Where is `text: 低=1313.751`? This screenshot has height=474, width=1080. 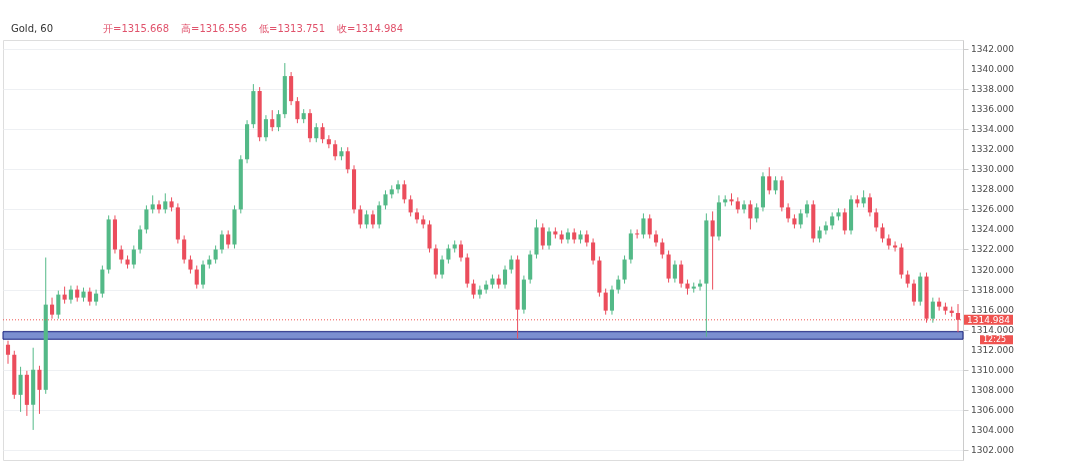 text: 低=1313.751 is located at coordinates (292, 28).